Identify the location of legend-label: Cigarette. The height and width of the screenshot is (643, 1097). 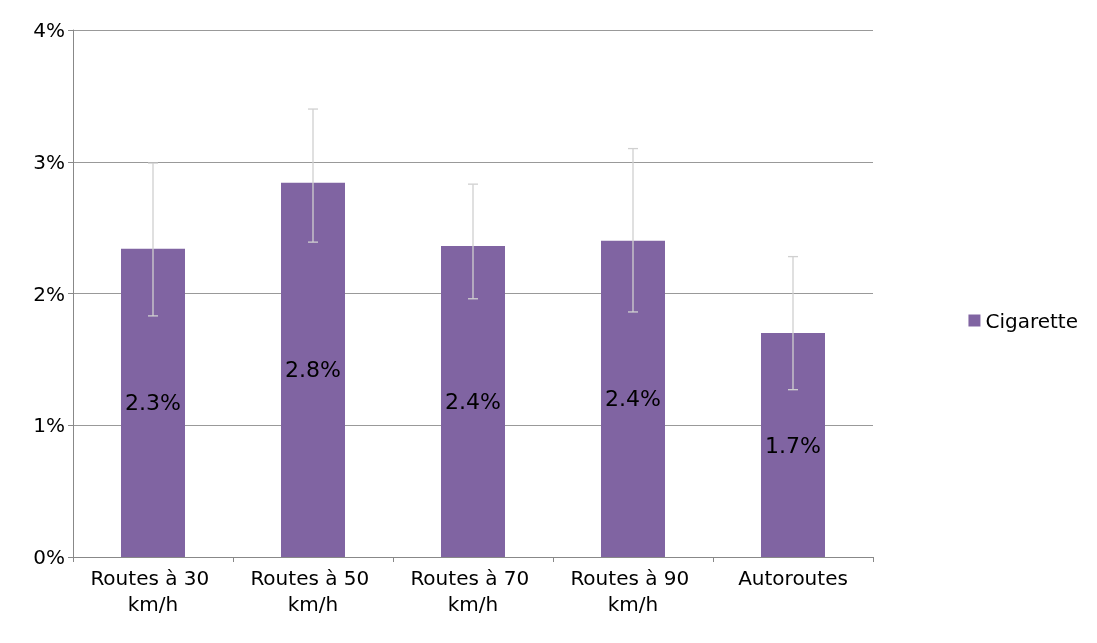
(1032, 320).